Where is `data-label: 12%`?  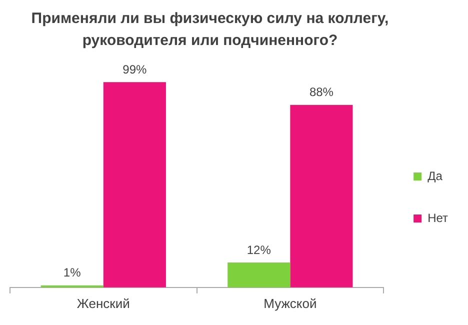 data-label: 12% is located at coordinates (259, 249).